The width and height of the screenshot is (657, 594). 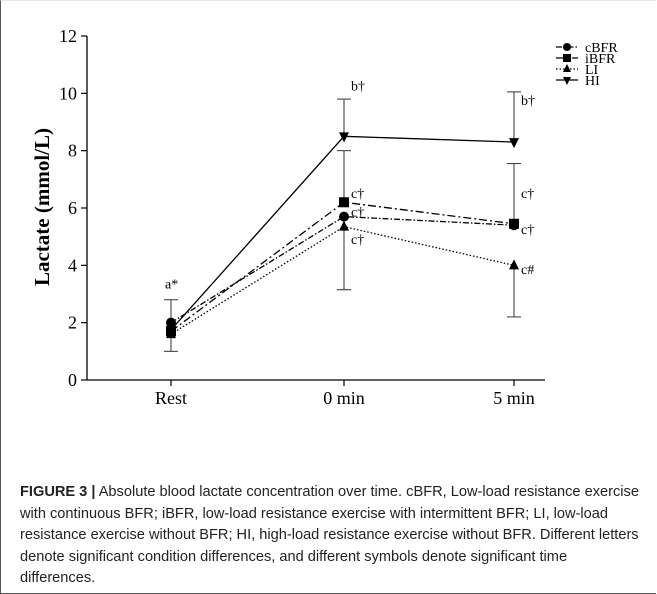 What do you see at coordinates (514, 398) in the screenshot?
I see `x-tick-label: 5 min` at bounding box center [514, 398].